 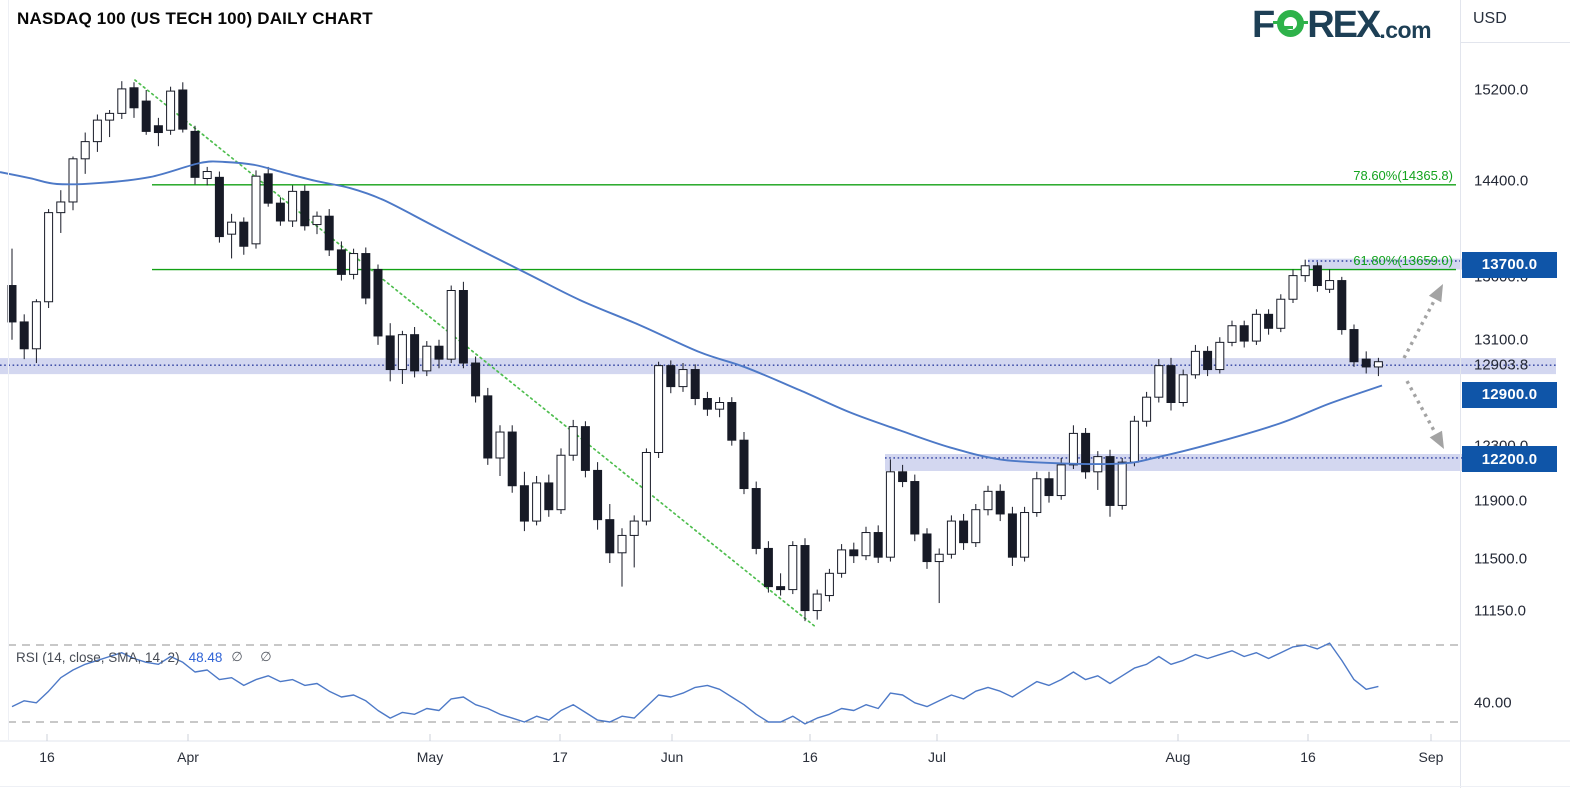 I want to click on arrows-layer, so click(x=1423, y=366).